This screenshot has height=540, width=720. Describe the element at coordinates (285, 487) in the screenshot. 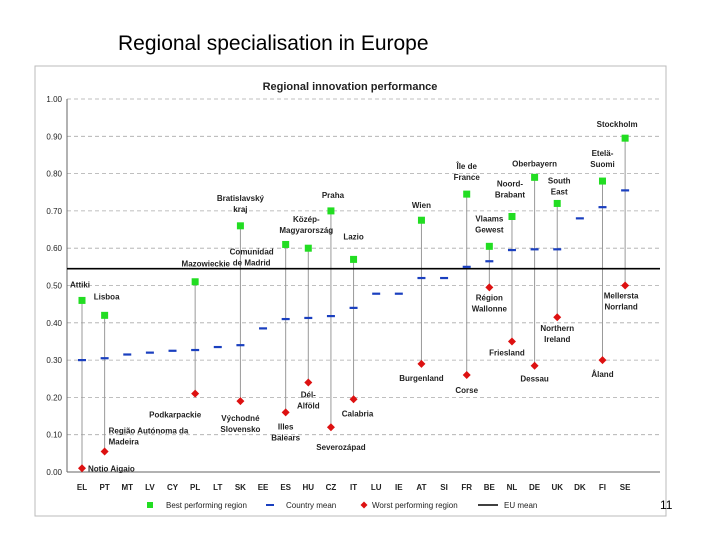

I see `x-tick-label: ES` at that location.